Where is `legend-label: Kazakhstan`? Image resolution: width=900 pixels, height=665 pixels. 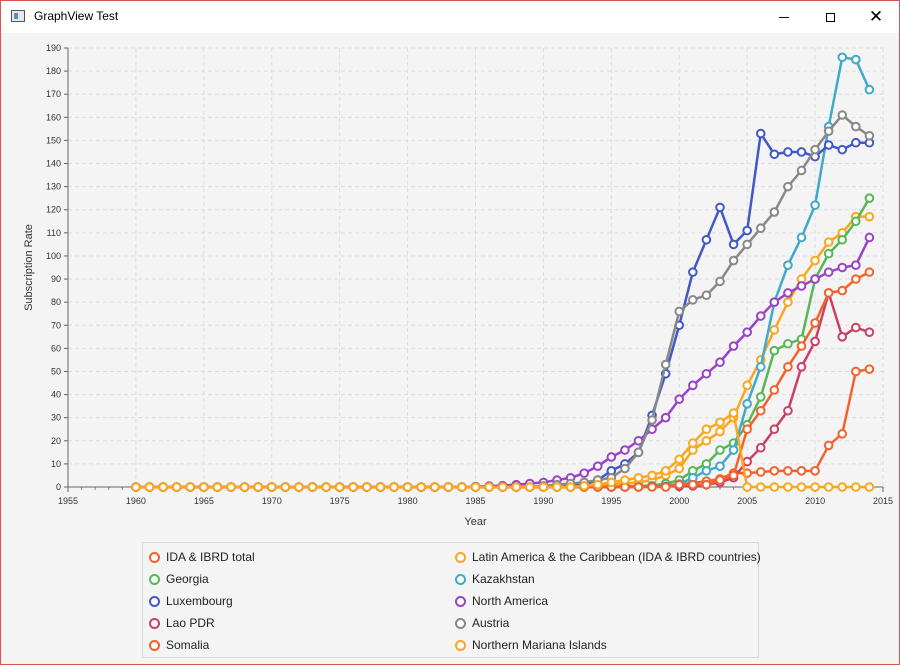 legend-label: Kazakhstan is located at coordinates (503, 579).